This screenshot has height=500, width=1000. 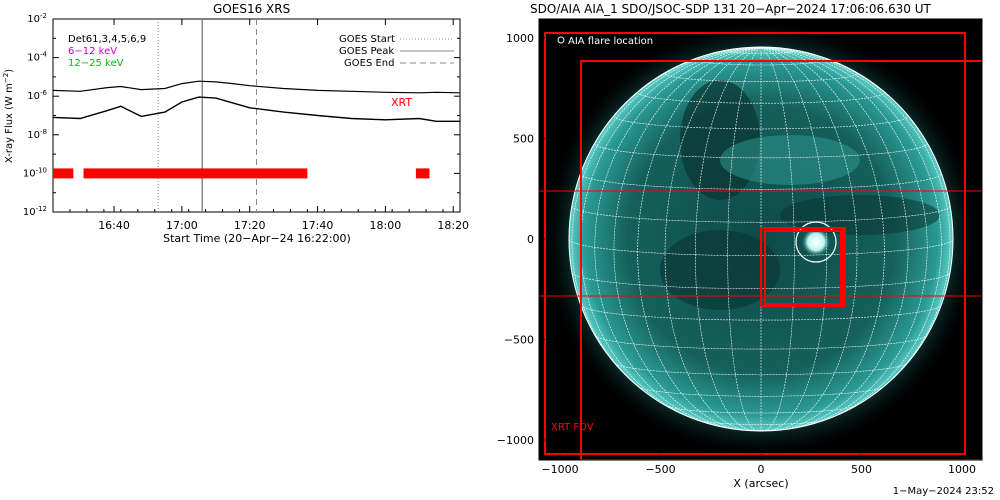 I want to click on y-tick-label: 10⁻⁶, so click(x=37, y=95).